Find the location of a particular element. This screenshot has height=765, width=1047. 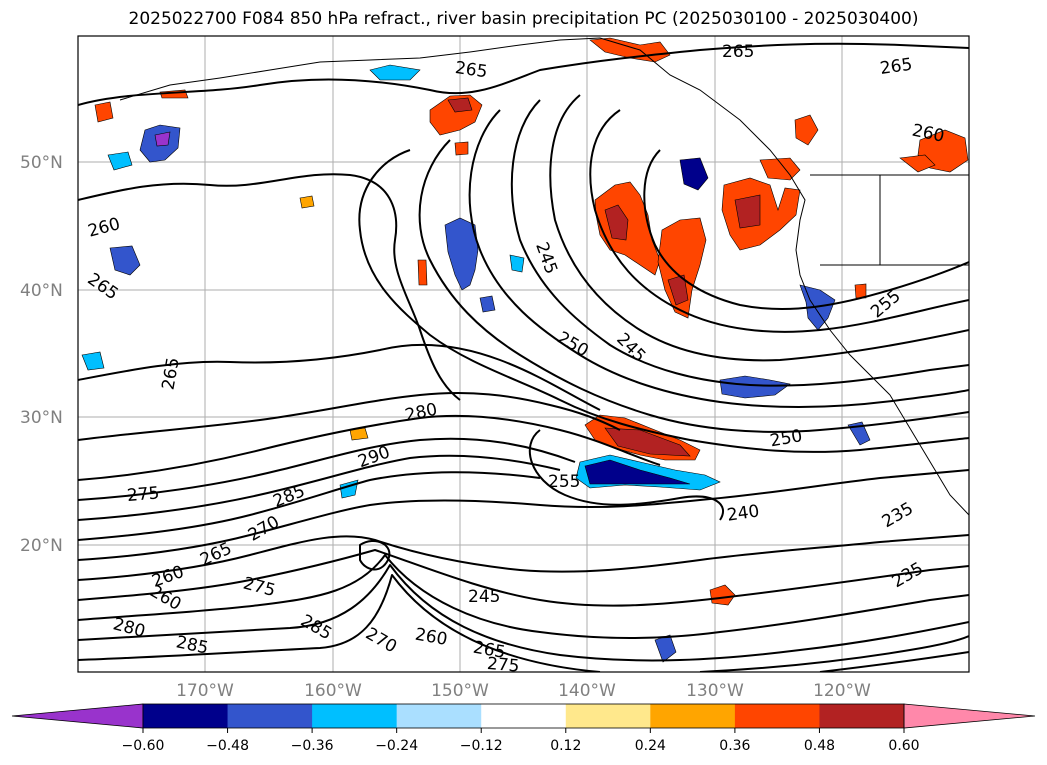

colorbar-tick-label: 0.36 is located at coordinates (734, 746).